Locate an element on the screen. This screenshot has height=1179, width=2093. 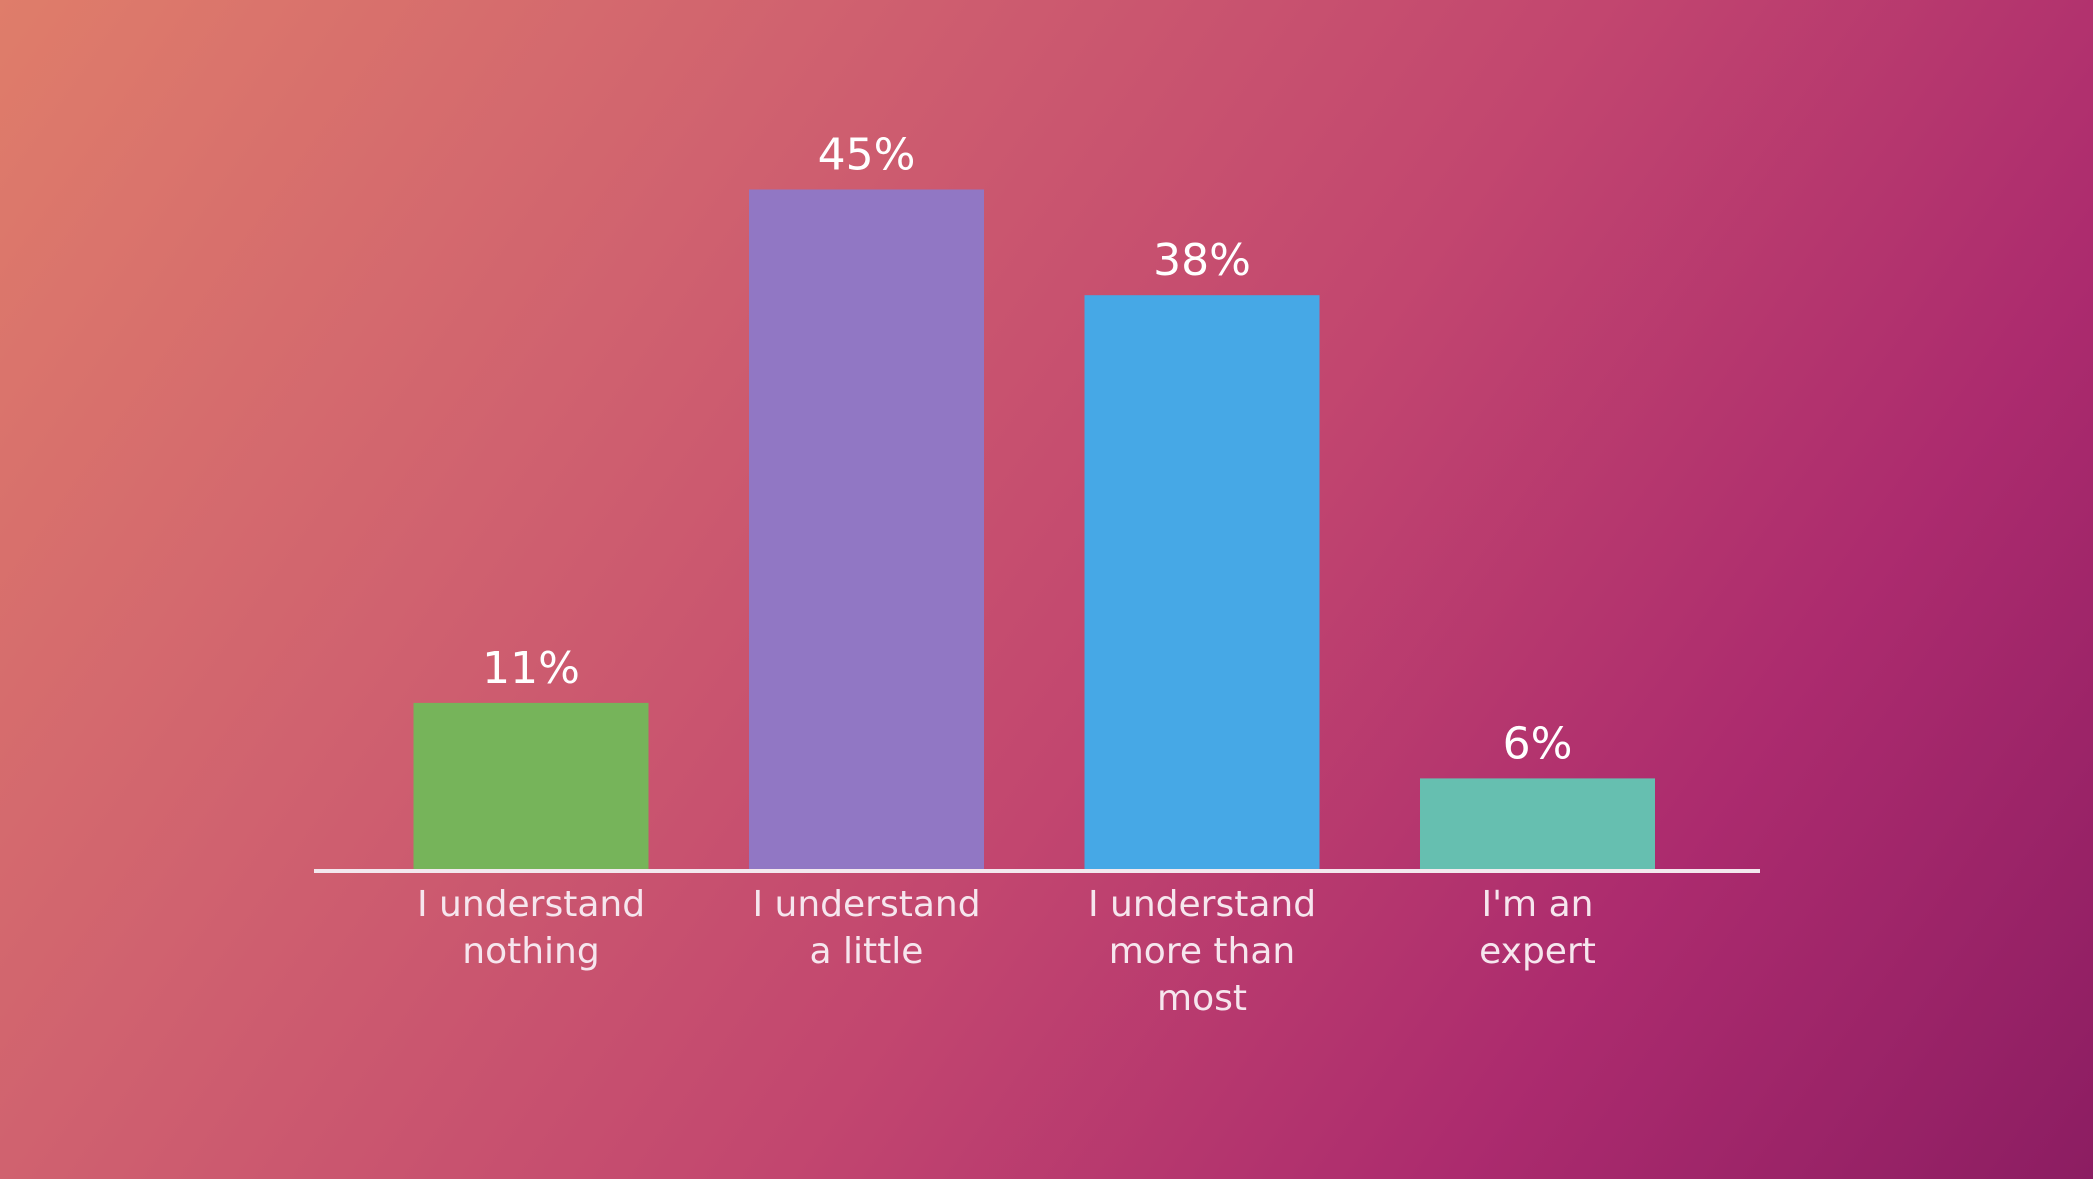
category-label: more than is located at coordinates (1202, 951).